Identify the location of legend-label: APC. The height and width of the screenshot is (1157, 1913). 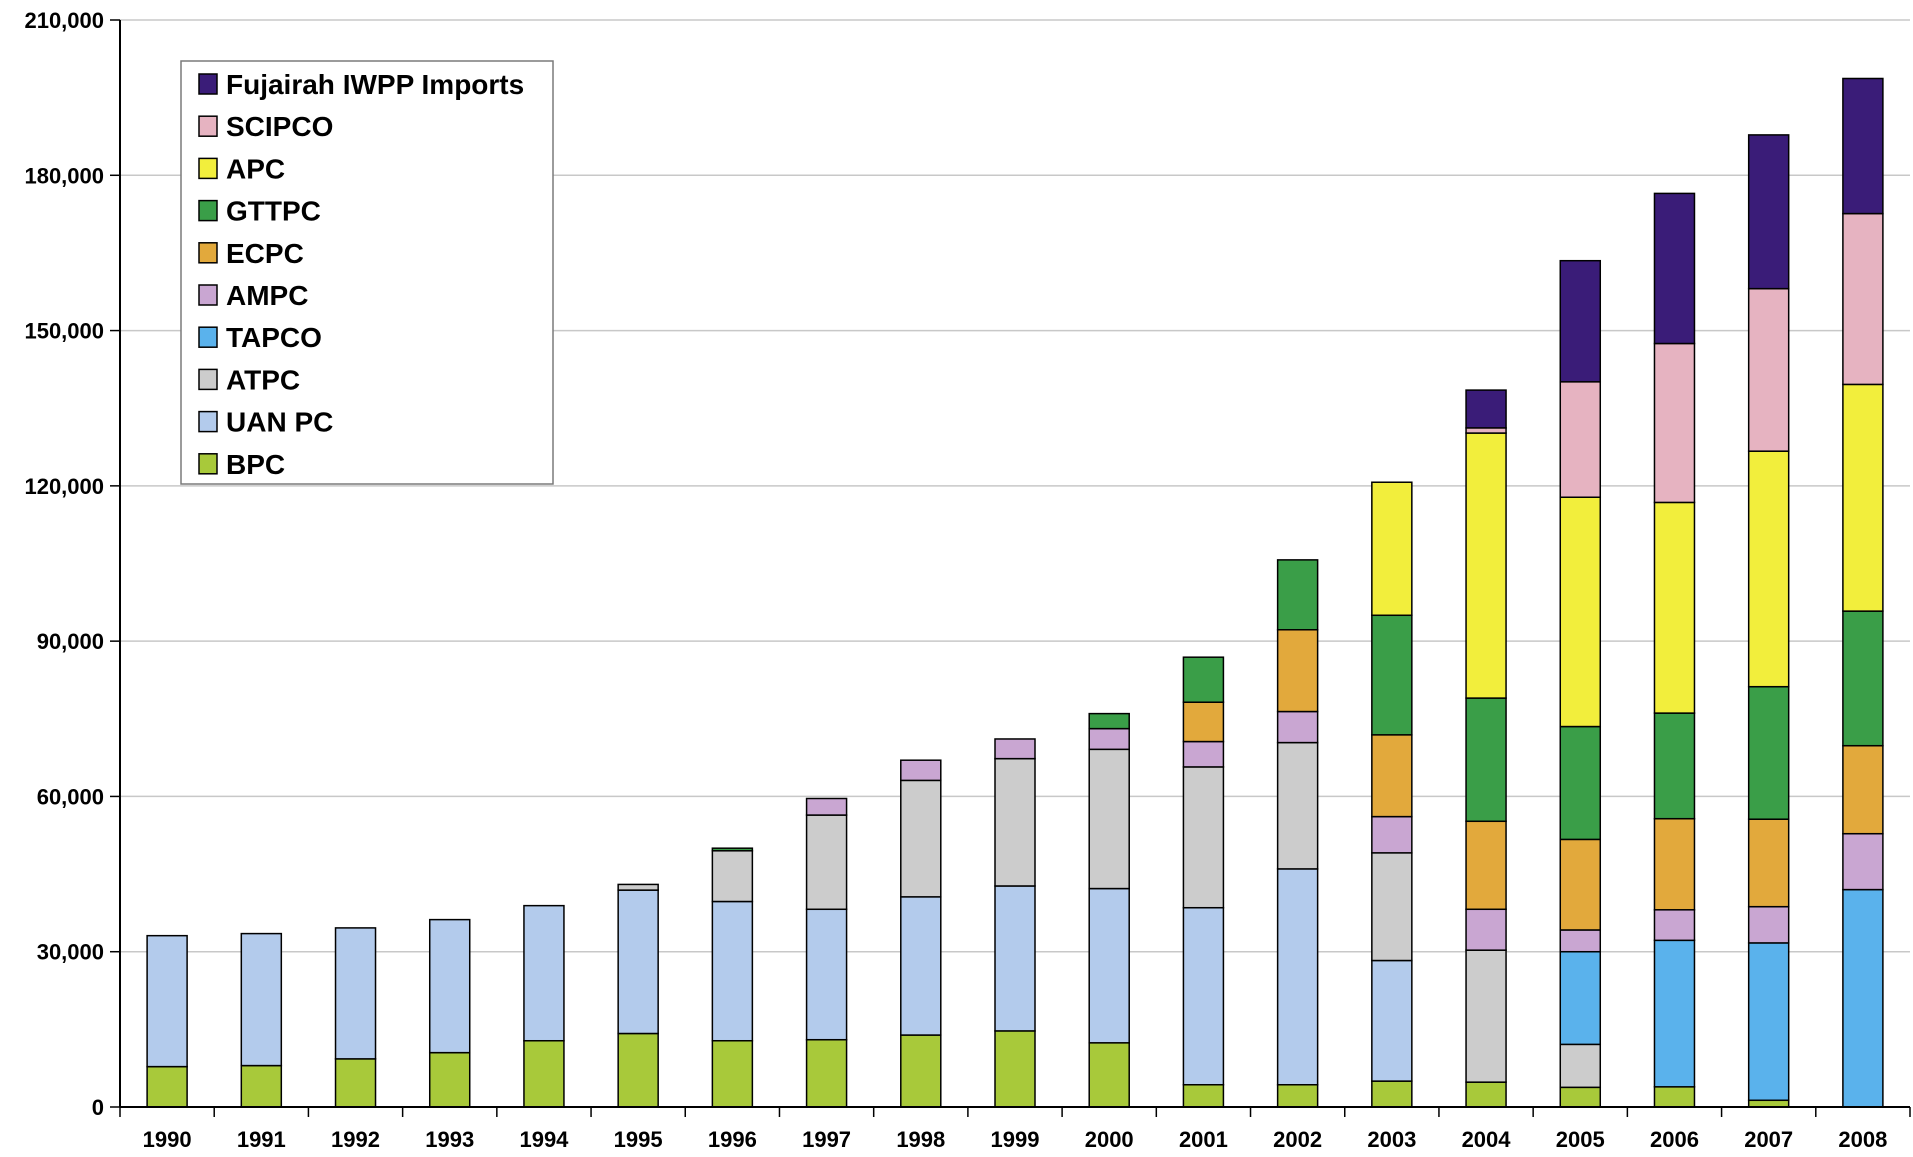
(255, 168).